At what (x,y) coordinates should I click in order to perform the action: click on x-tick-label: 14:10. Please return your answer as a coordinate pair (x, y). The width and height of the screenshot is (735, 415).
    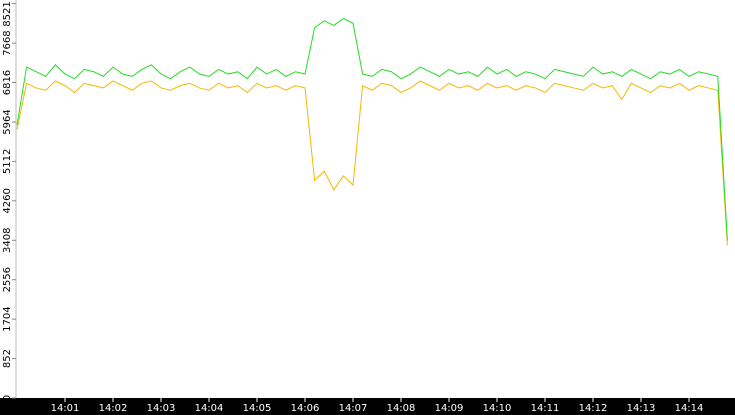
    Looking at the image, I should click on (497, 408).